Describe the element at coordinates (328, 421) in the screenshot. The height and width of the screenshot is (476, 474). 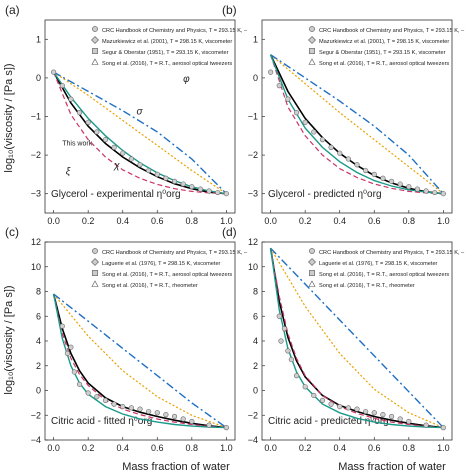
I see `panel-caption: Citric acid - predicted η⁰org` at that location.